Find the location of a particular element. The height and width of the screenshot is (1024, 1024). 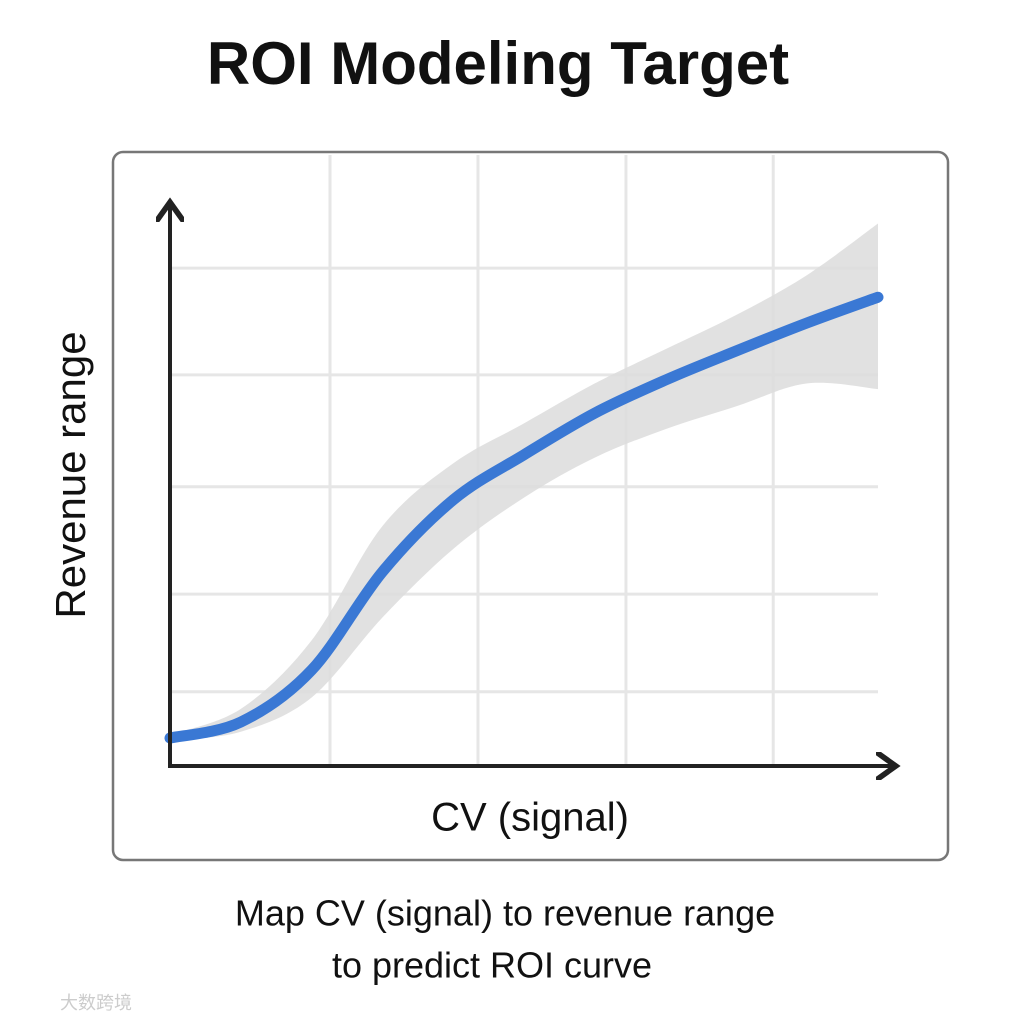

watermark: 大数跨境 is located at coordinates (96, 1003).